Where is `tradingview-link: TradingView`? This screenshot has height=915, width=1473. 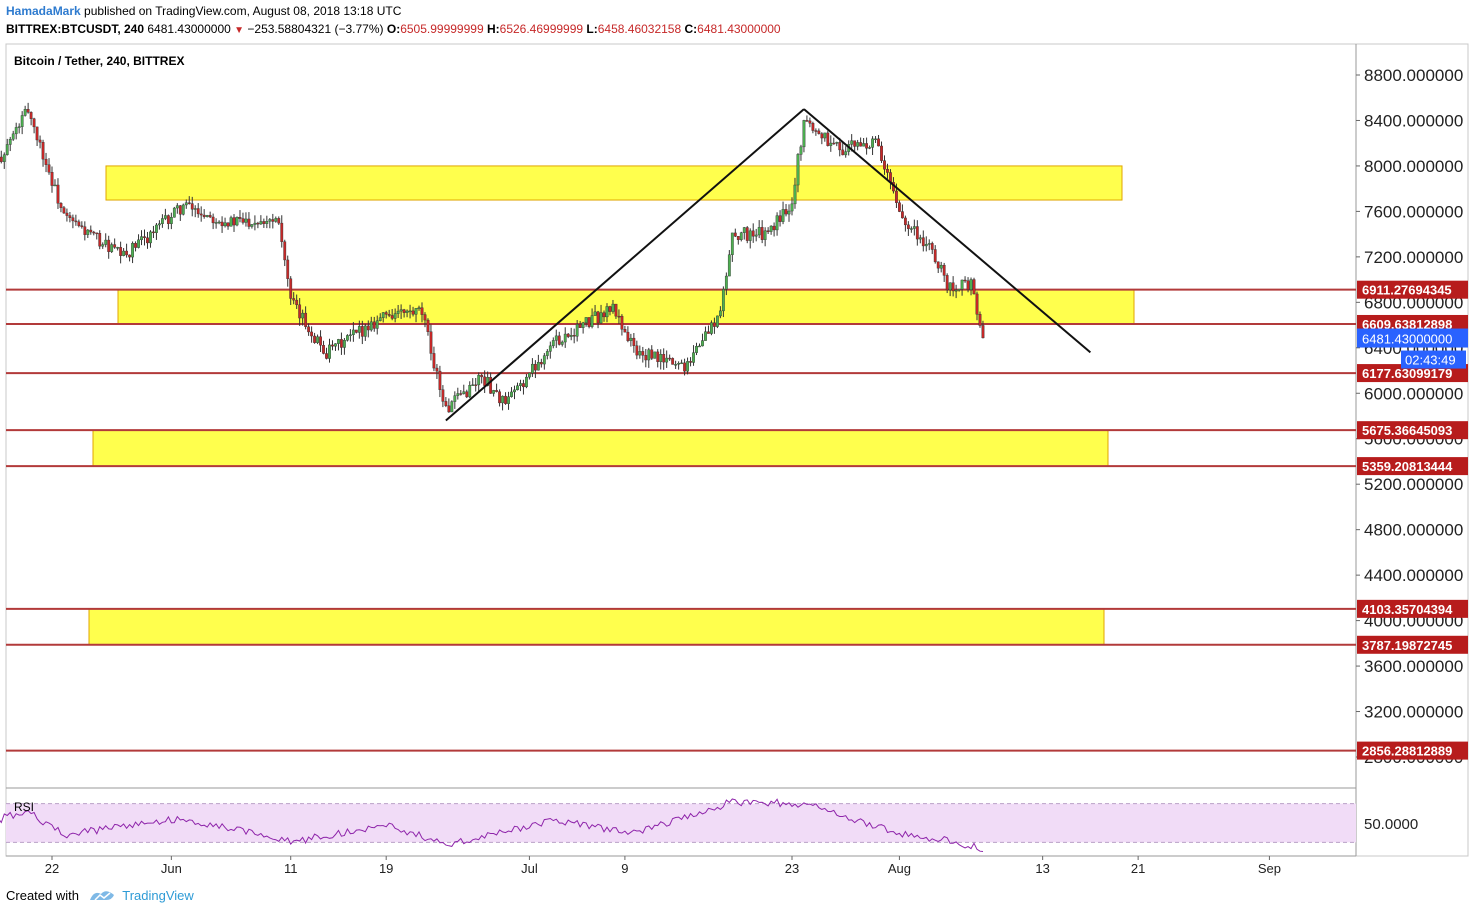 tradingview-link: TradingView is located at coordinates (158, 895).